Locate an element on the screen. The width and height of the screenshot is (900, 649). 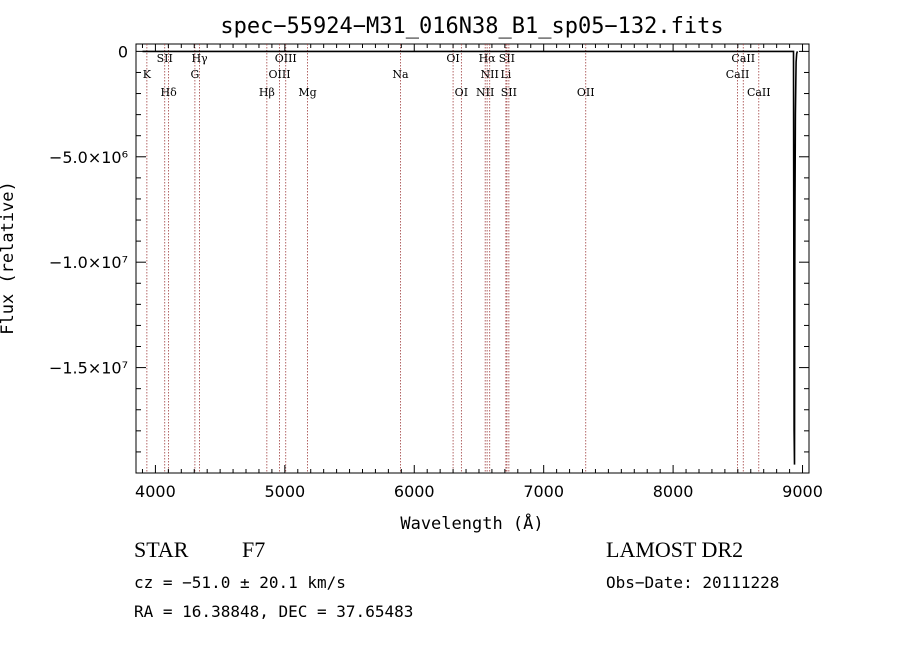
chart-title: spec−55924−M31_016N38_B1_sp05−132.fits is located at coordinates (471, 26).